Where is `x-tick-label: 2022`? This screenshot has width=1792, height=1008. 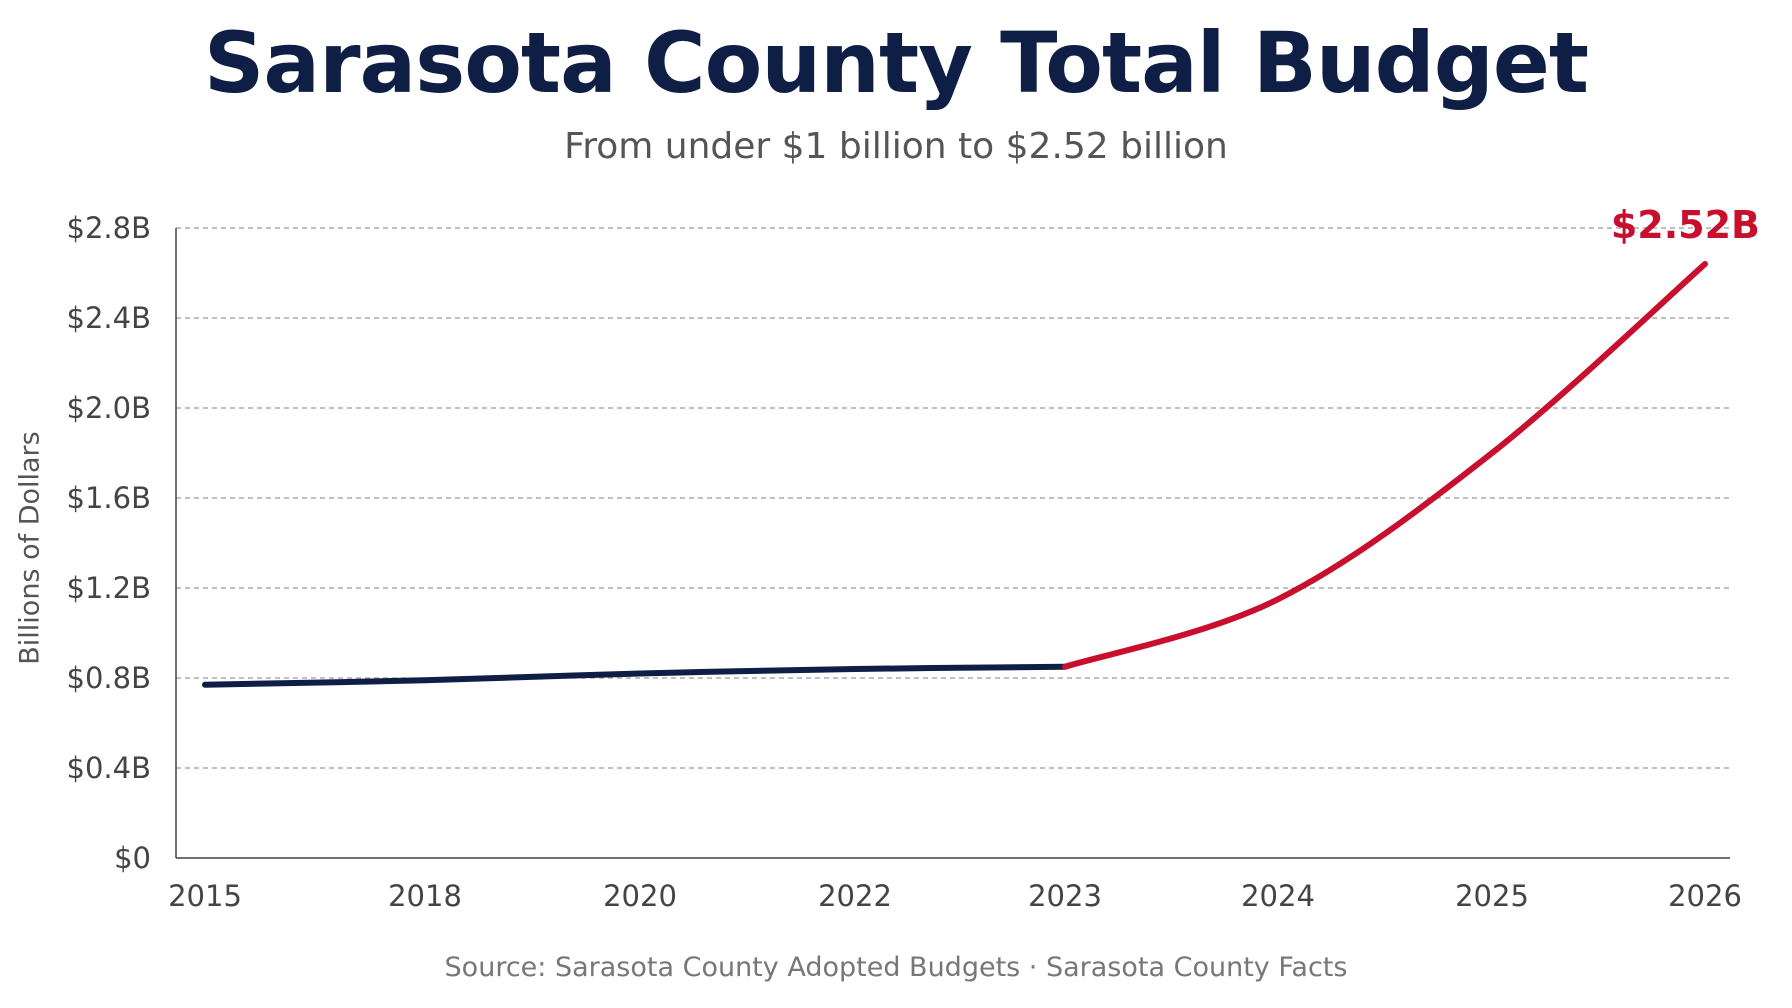
x-tick-label: 2022 is located at coordinates (855, 896).